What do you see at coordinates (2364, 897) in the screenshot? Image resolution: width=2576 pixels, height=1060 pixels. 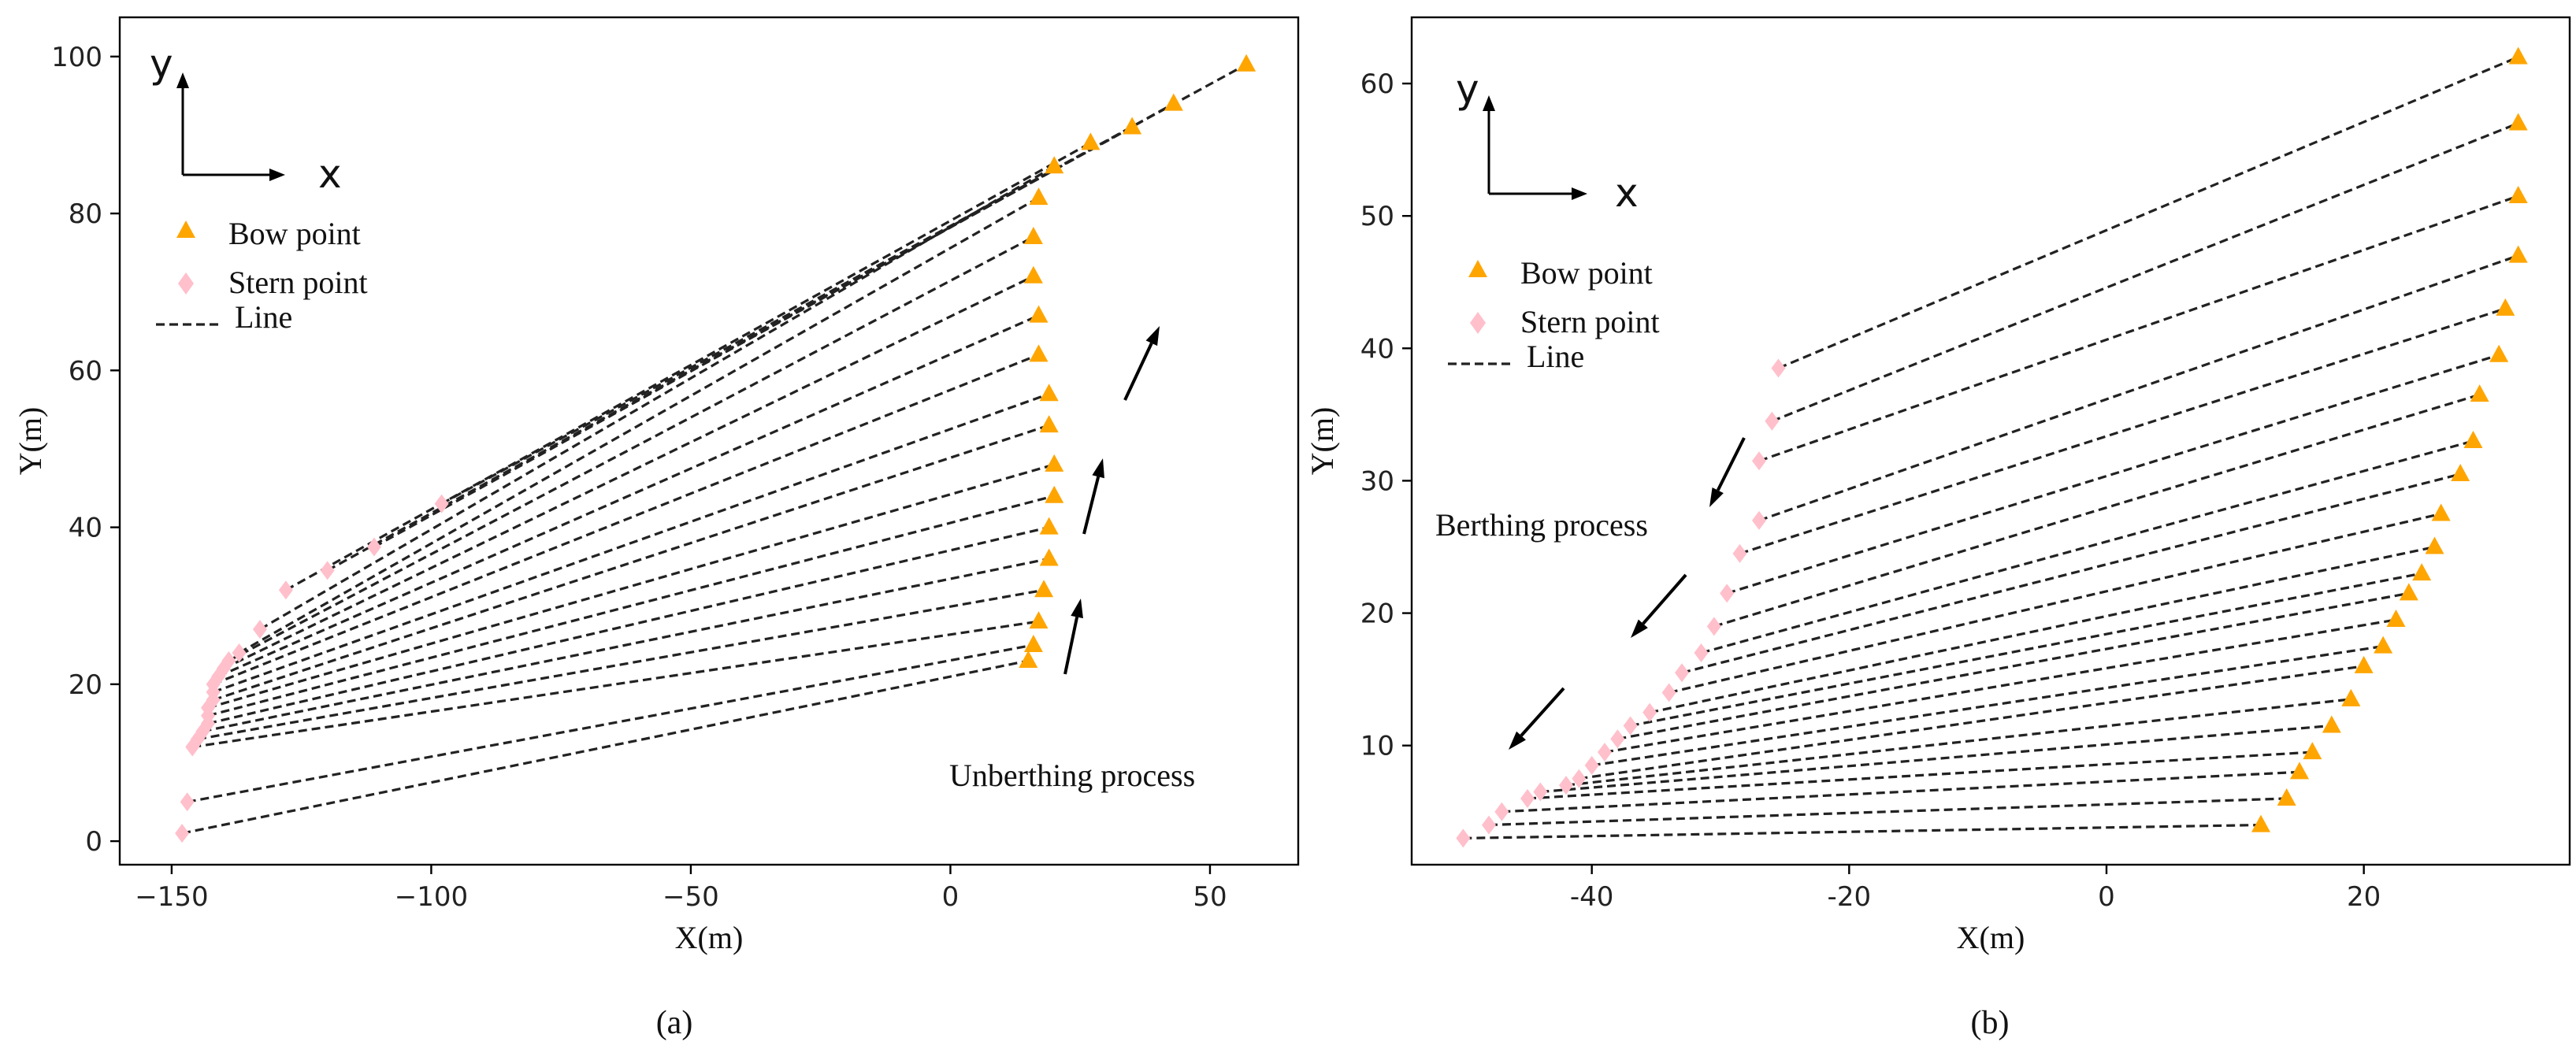 I see `x-tick-label: 20` at bounding box center [2364, 897].